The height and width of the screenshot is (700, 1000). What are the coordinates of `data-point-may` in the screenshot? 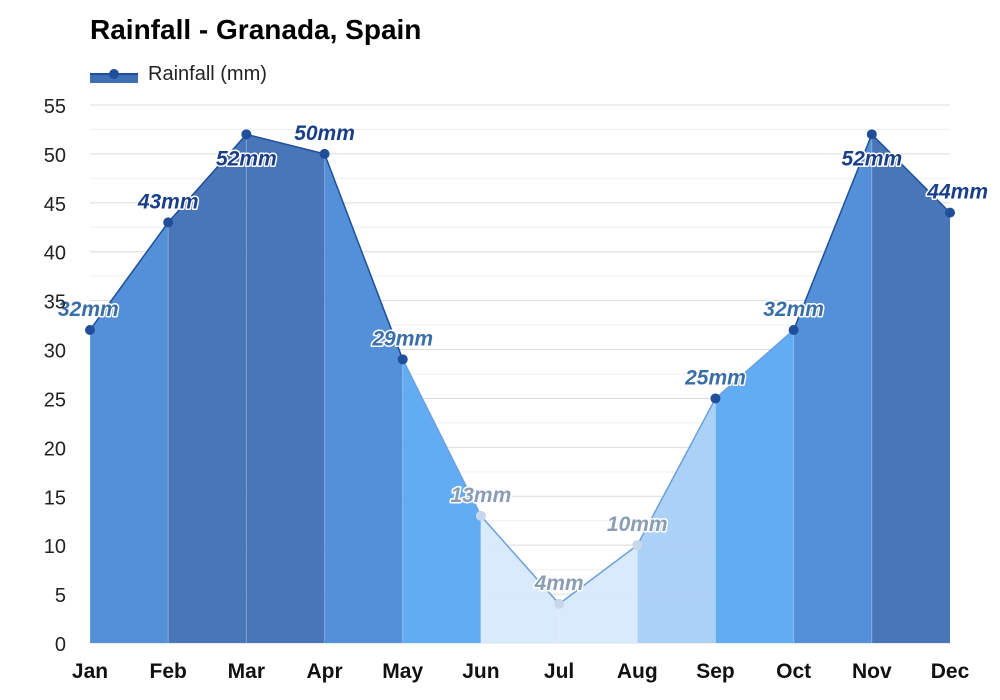 It's located at (402, 359).